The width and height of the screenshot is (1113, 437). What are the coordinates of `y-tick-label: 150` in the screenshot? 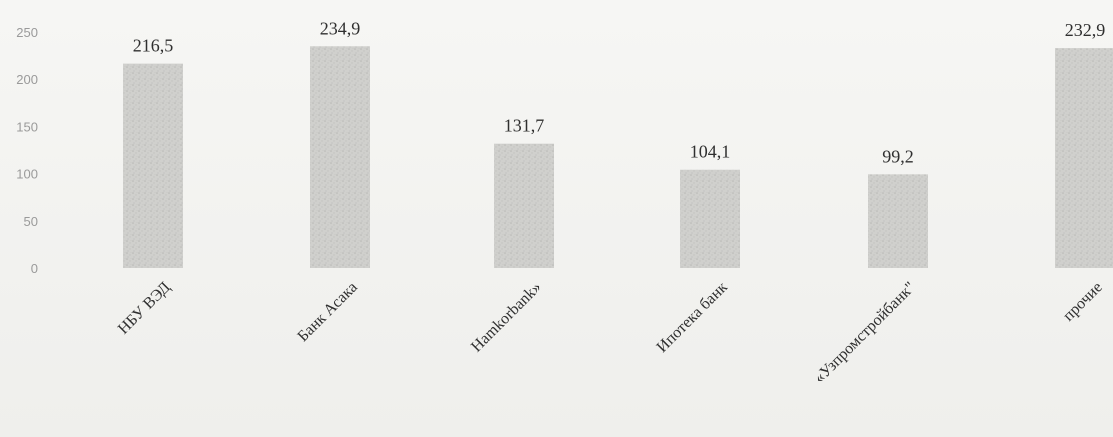 It's located at (27, 126).